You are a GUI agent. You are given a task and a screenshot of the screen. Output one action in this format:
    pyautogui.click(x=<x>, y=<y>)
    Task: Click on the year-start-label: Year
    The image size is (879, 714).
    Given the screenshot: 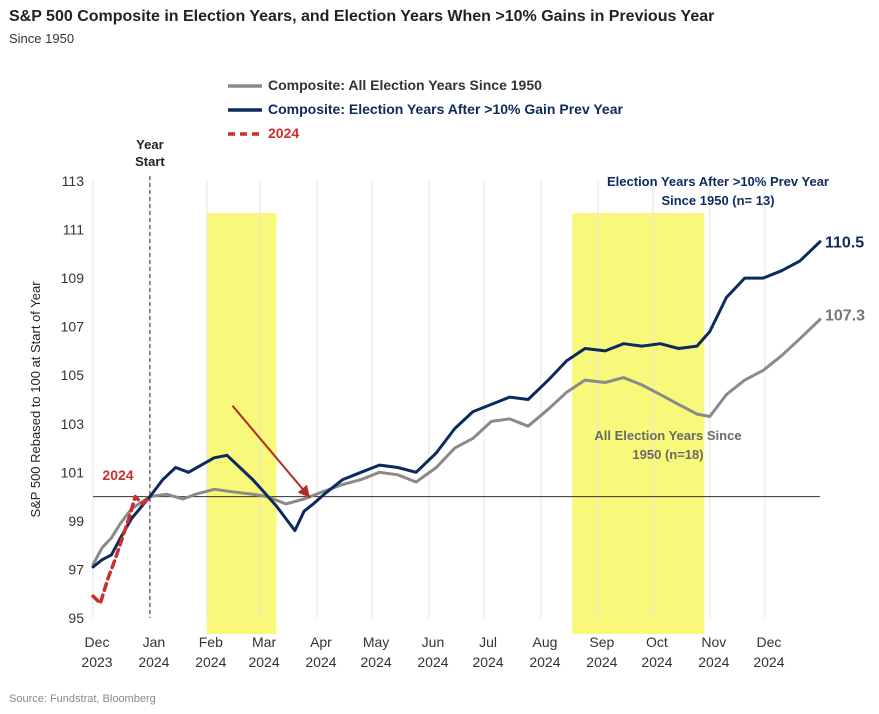 What is the action you would take?
    pyautogui.click(x=149, y=144)
    